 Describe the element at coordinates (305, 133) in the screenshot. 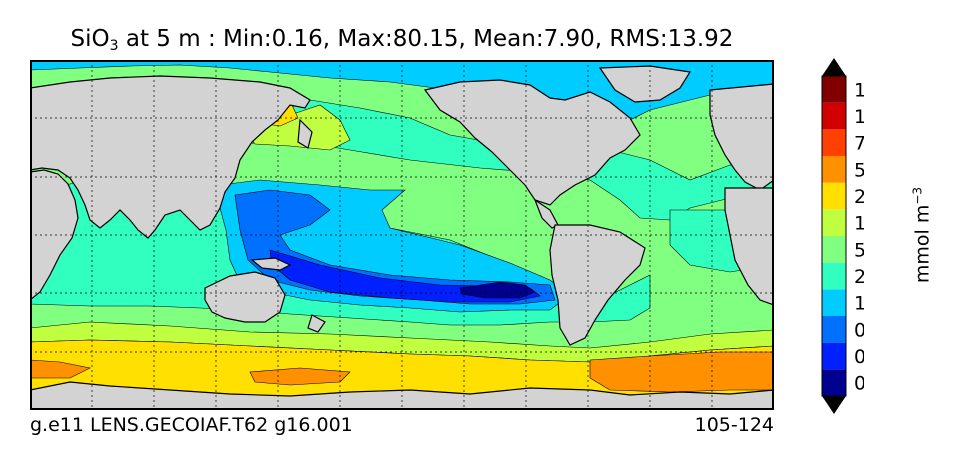

I see `land-japan` at that location.